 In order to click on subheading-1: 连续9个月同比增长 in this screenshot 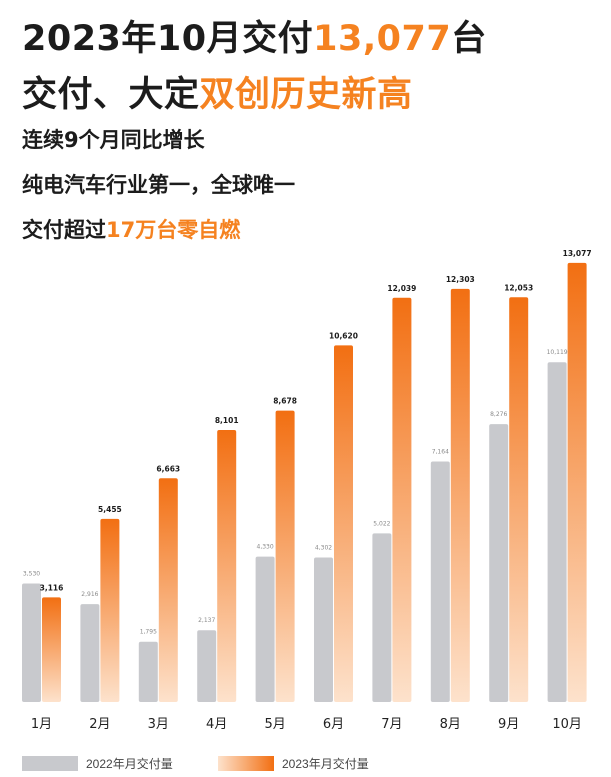, I will do `click(113, 140)`.